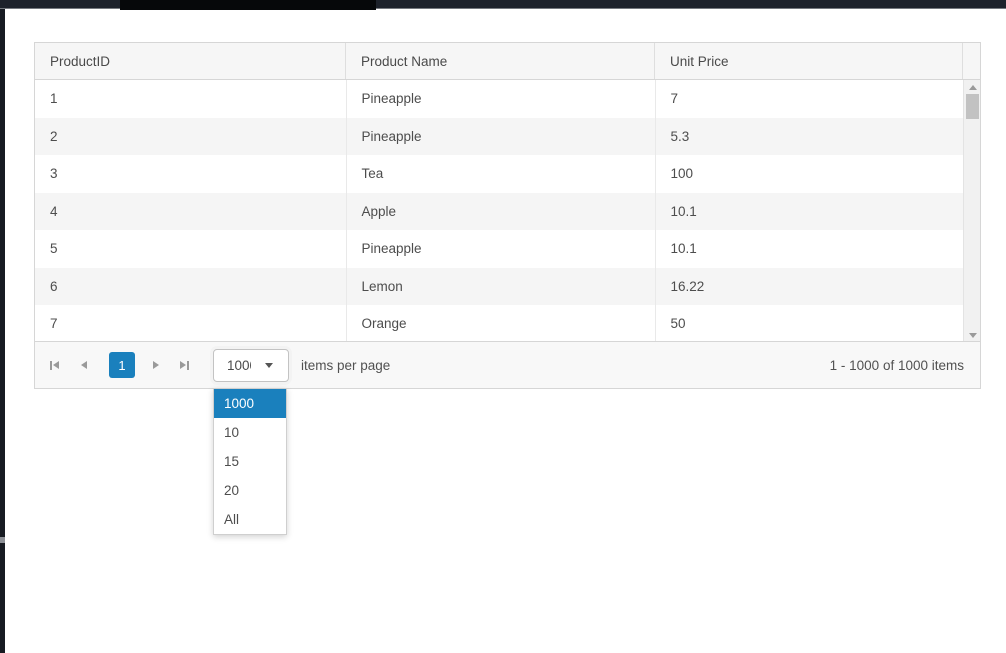 The image size is (1006, 653). I want to click on previous-page-icon, so click(84, 365).